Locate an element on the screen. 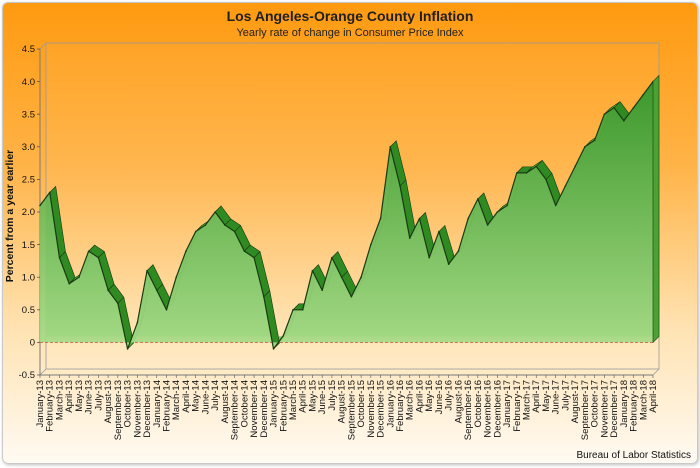 This screenshot has width=700, height=468. x-tick-label: October-17 is located at coordinates (595, 404).